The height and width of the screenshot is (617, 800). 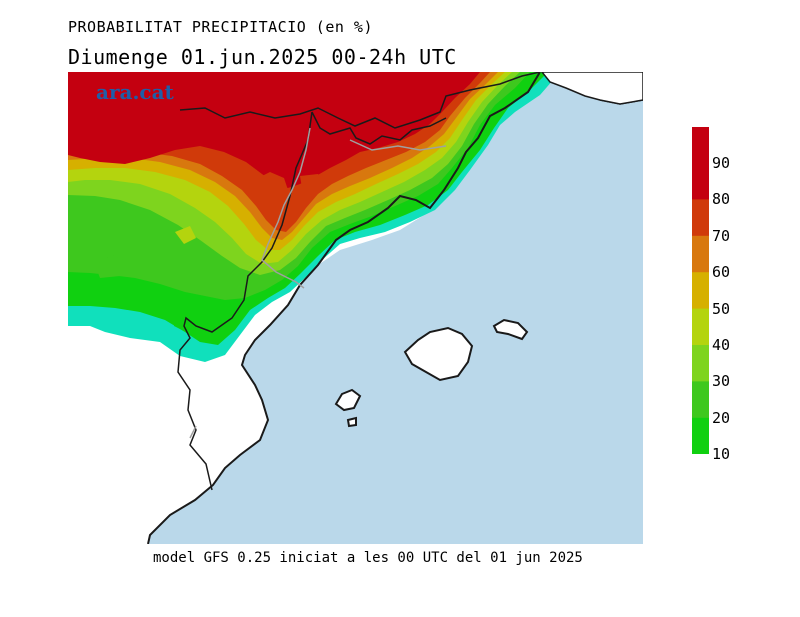 What do you see at coordinates (721, 308) in the screenshot?
I see `legend-tick-label: 50` at bounding box center [721, 308].